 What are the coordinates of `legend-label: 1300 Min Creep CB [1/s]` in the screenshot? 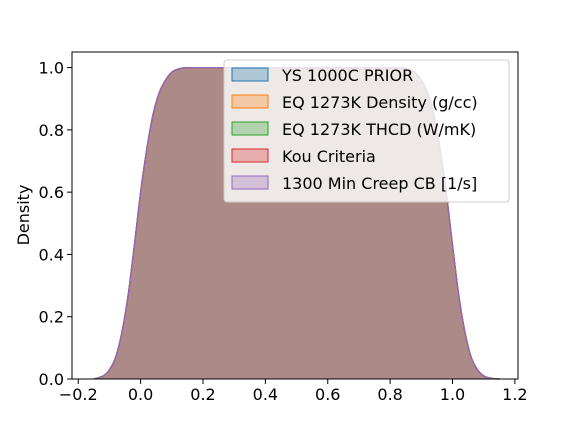 It's located at (379, 183).